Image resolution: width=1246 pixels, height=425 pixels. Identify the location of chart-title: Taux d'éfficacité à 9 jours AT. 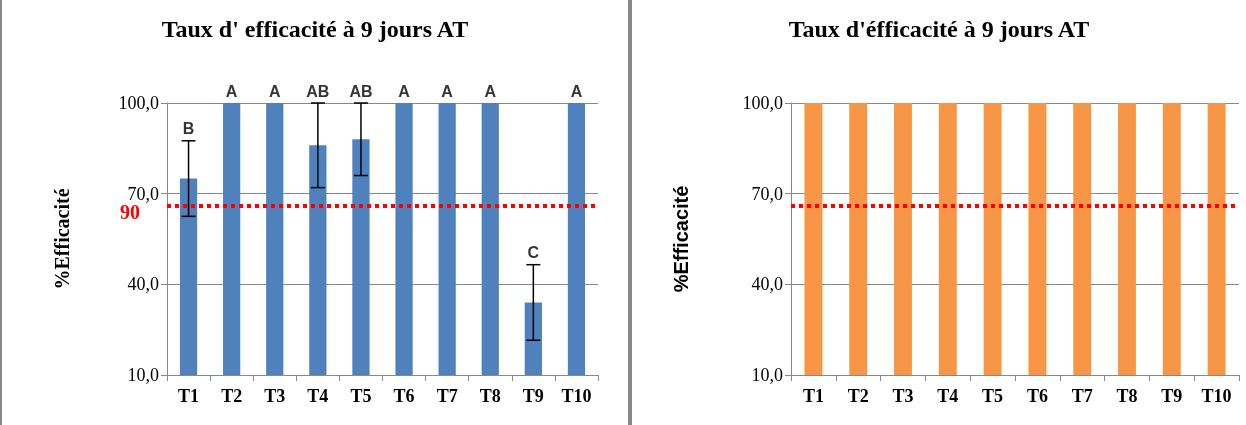
(939, 29).